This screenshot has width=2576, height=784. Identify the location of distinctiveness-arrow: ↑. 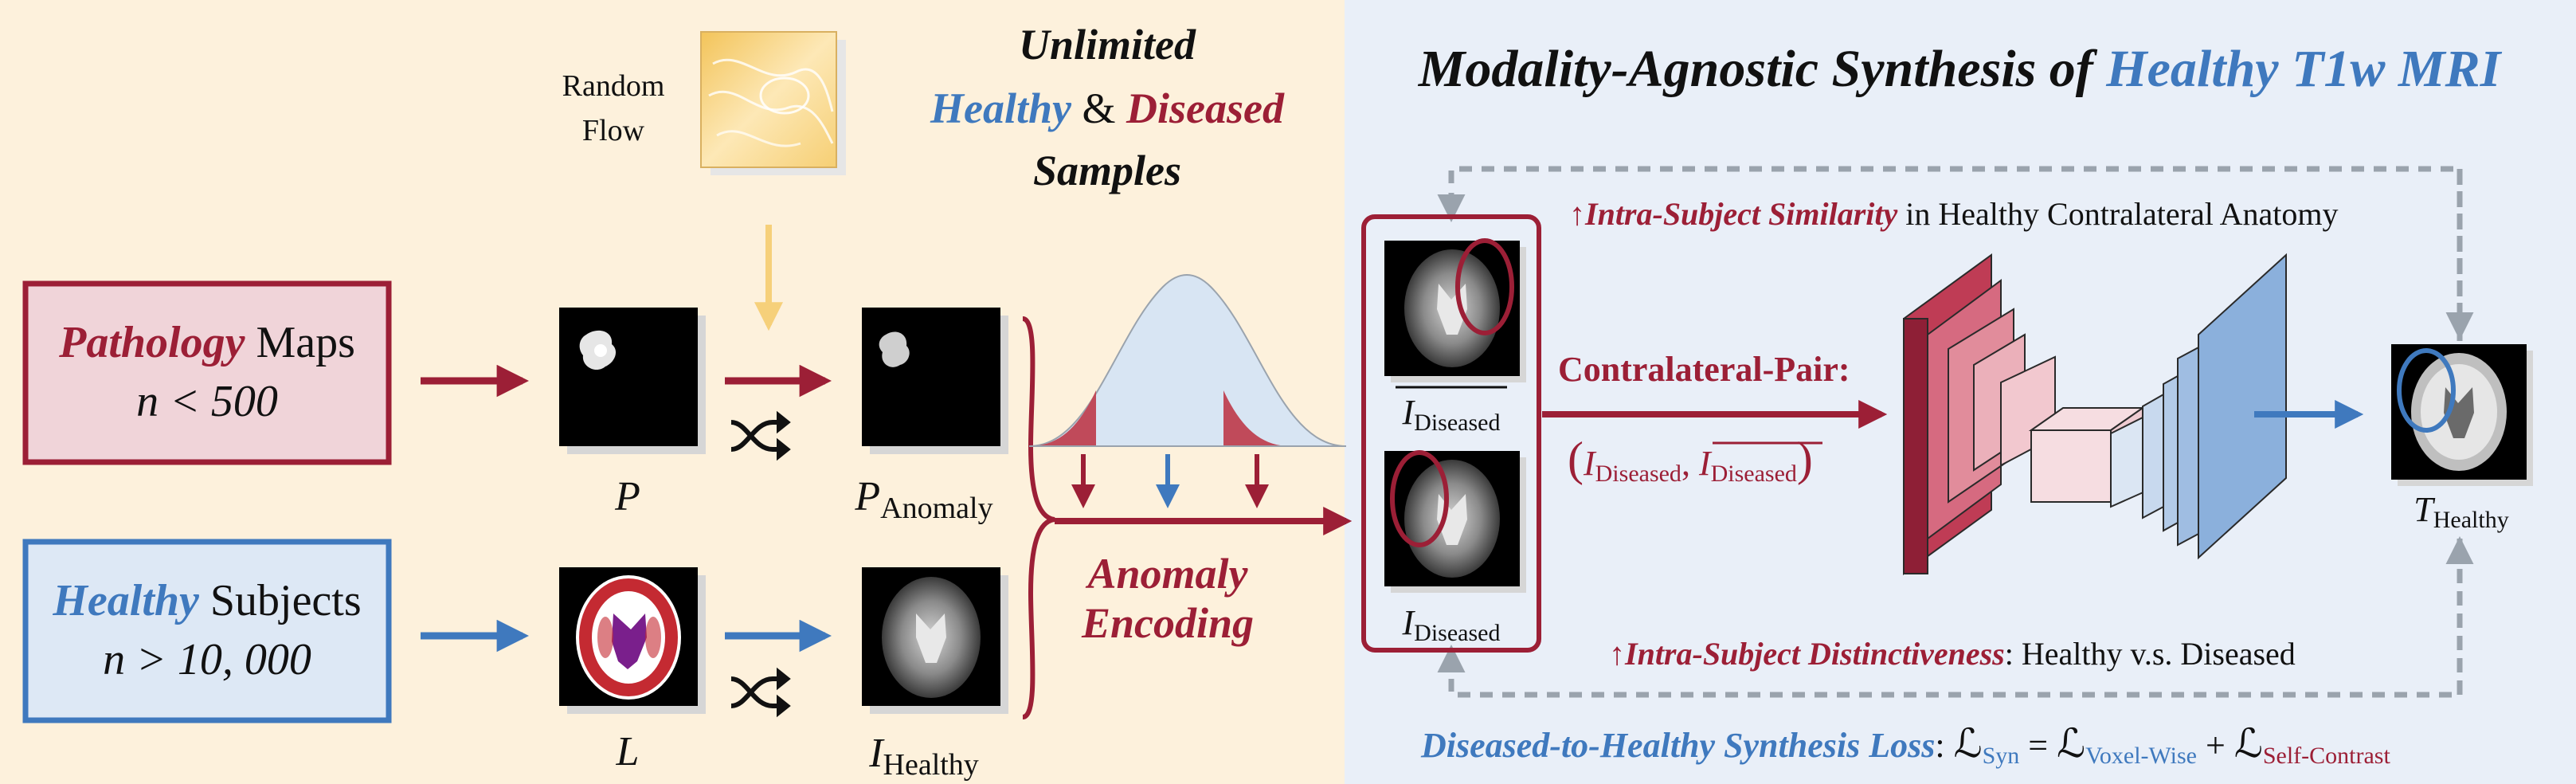
(1617, 654).